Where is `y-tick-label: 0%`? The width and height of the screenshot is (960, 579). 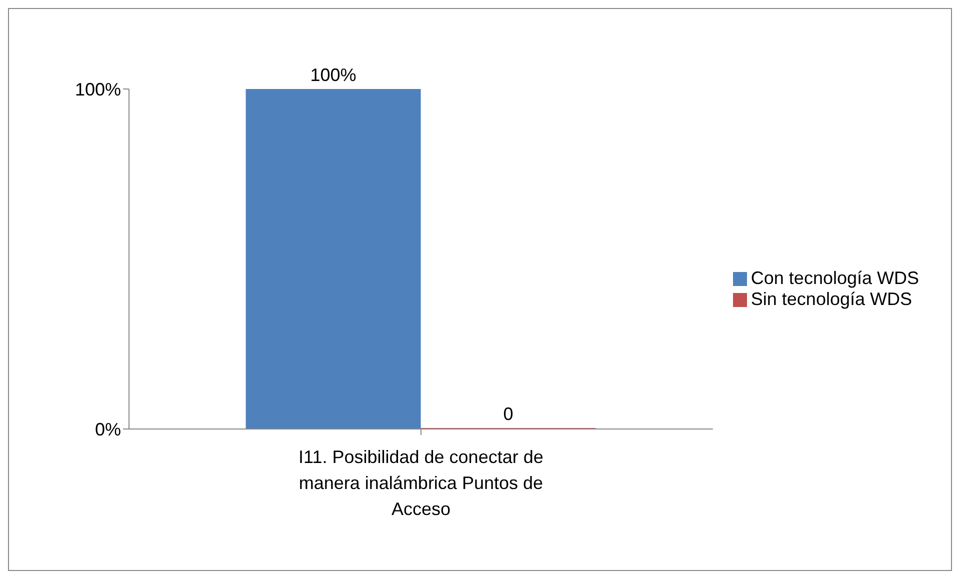 y-tick-label: 0% is located at coordinates (107, 429).